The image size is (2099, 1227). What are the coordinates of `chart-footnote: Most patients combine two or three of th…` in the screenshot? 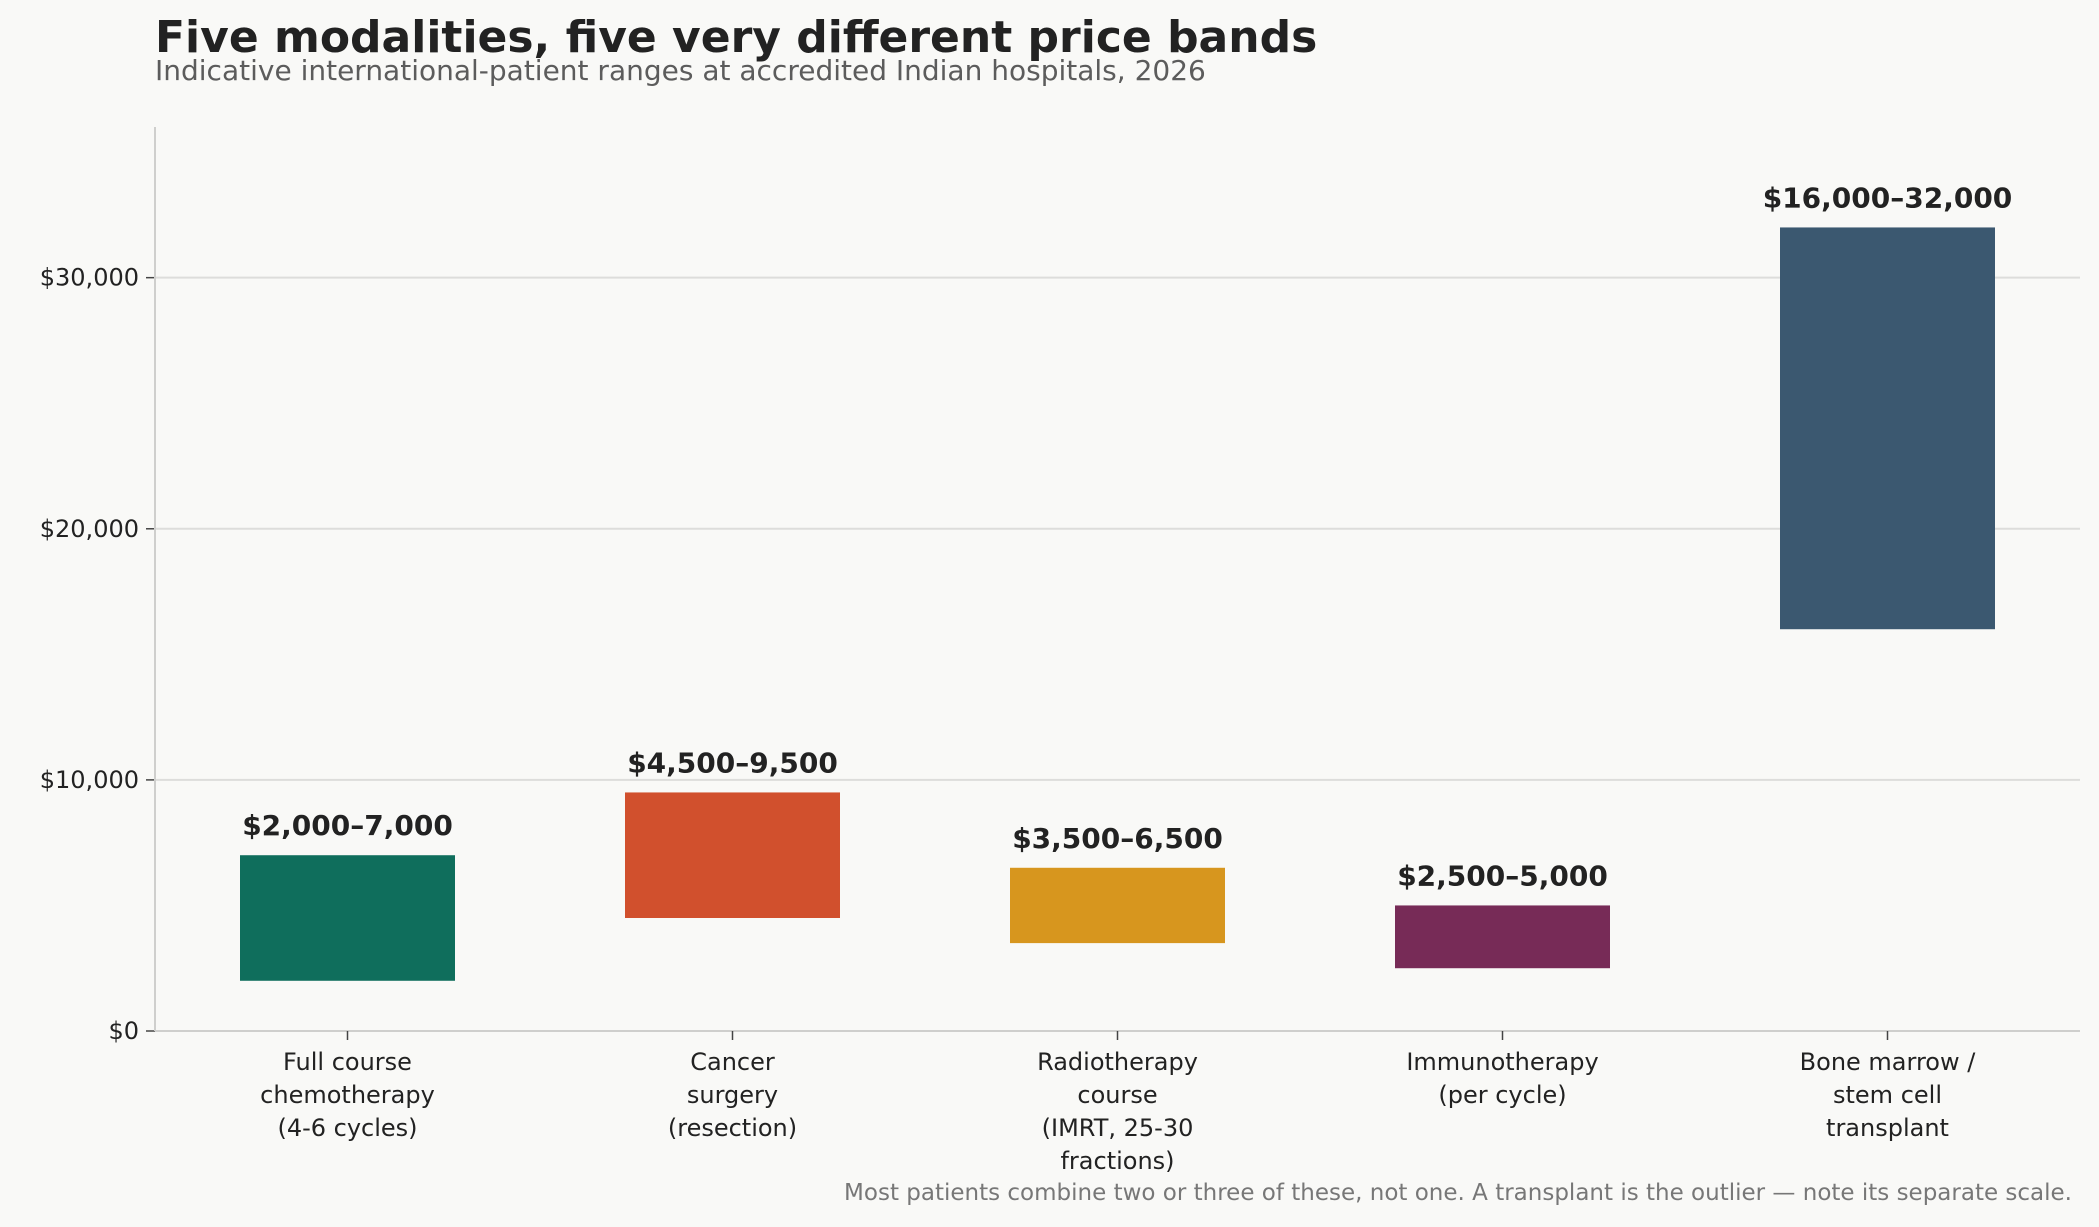 It's located at (1458, 1193).